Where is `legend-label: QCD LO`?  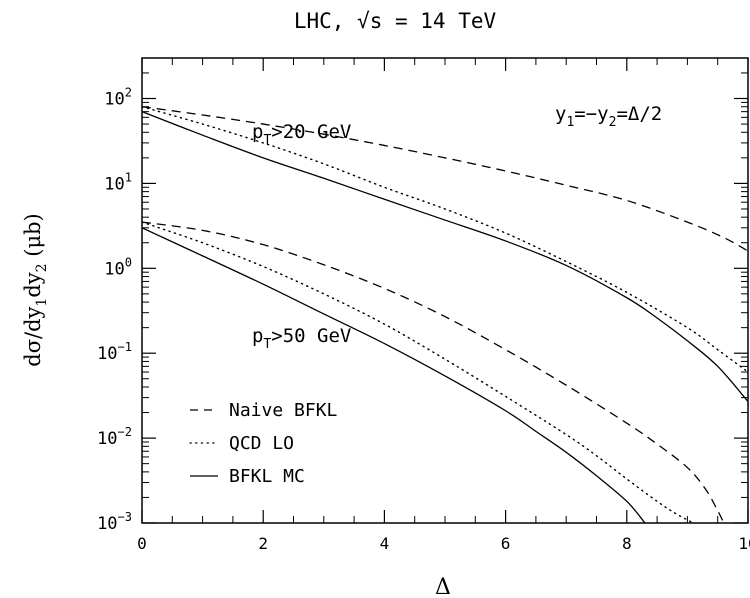
legend-label: QCD LO is located at coordinates (261, 443).